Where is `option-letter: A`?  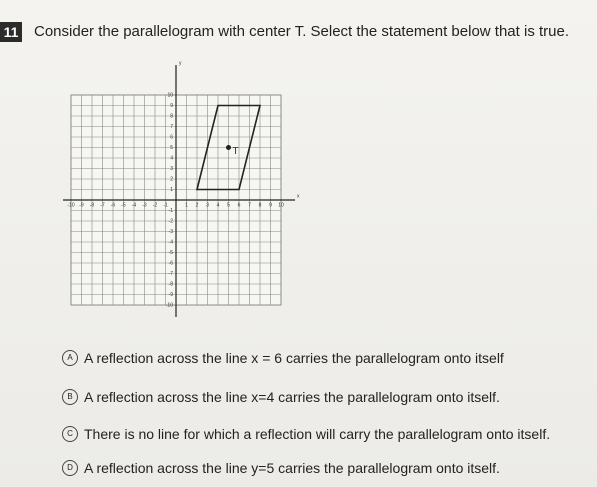 option-letter: A is located at coordinates (70, 358).